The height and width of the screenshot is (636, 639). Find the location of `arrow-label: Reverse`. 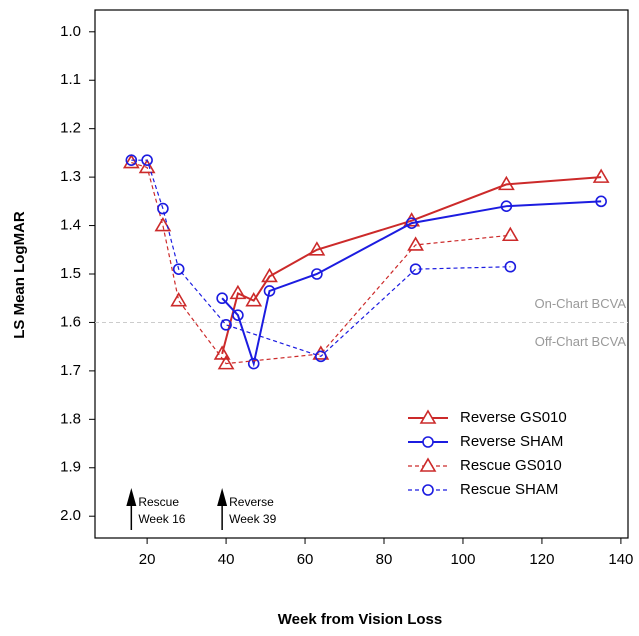

arrow-label: Reverse is located at coordinates (251, 502).